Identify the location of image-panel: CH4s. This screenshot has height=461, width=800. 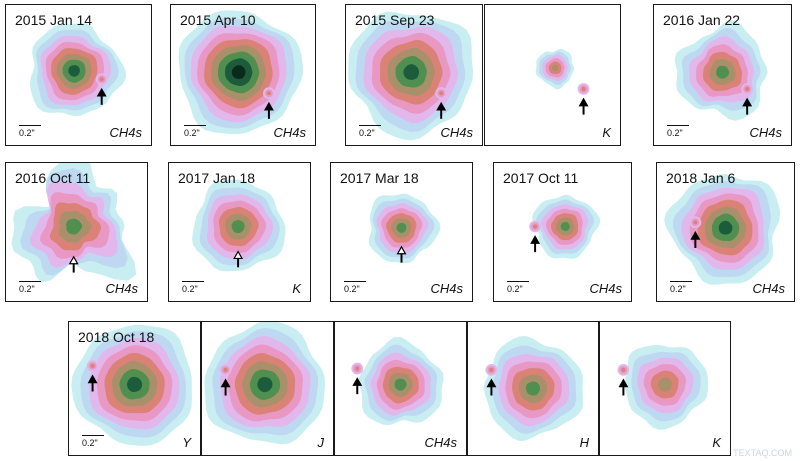
(400, 388).